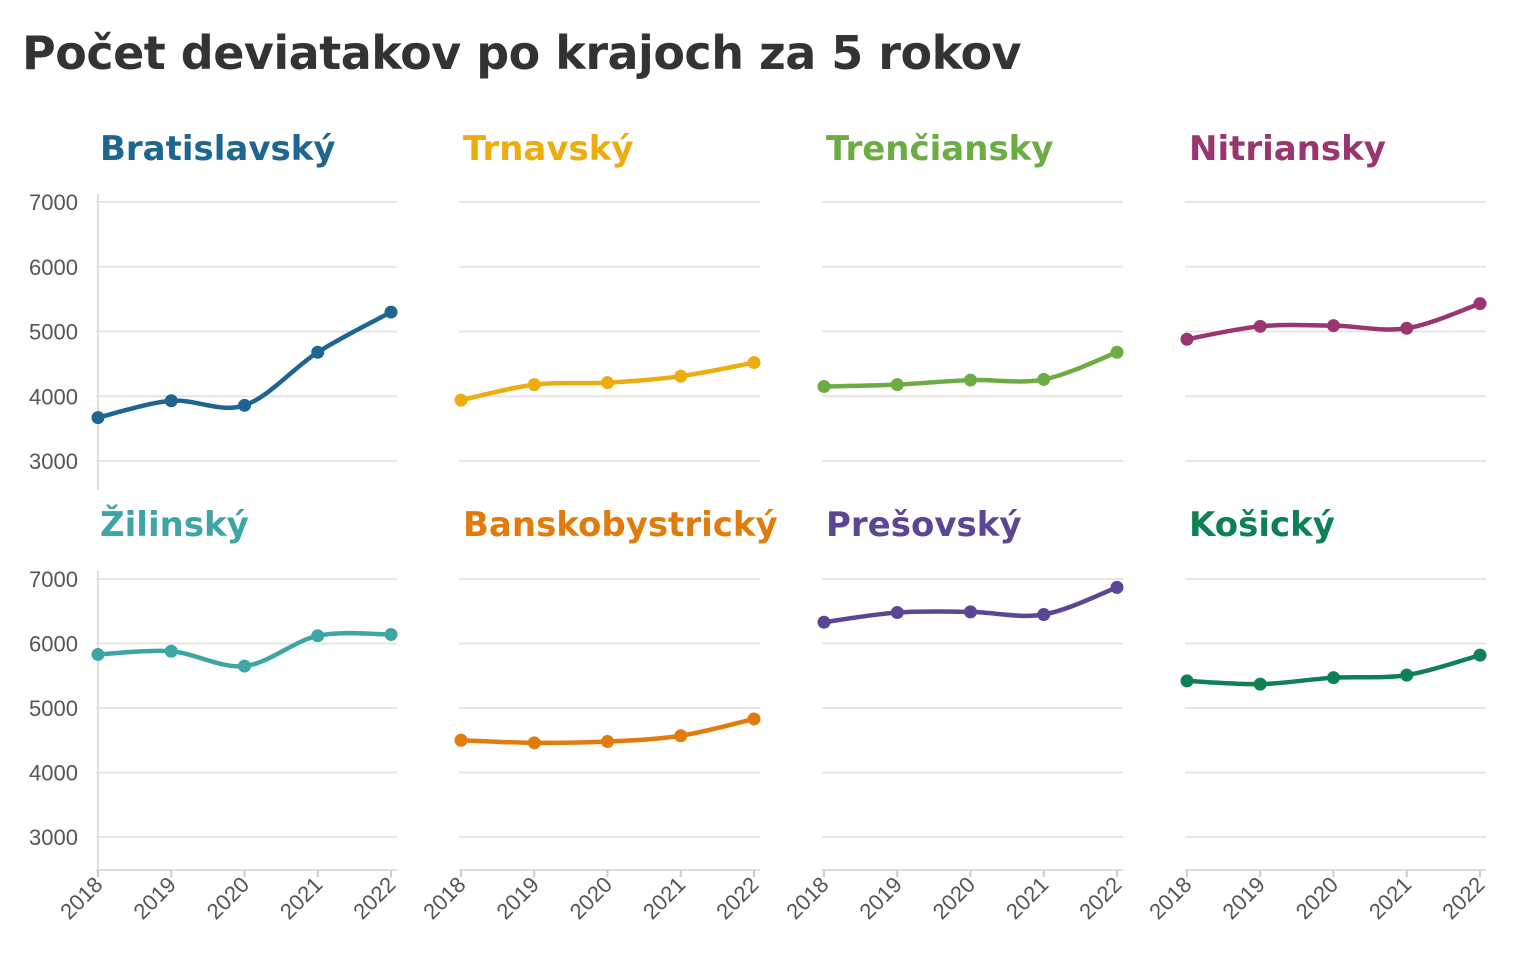  Describe the element at coordinates (597, 714) in the screenshot. I see `panel-6: Banskobystrický 2018 2019 2020 2021 2022` at that location.